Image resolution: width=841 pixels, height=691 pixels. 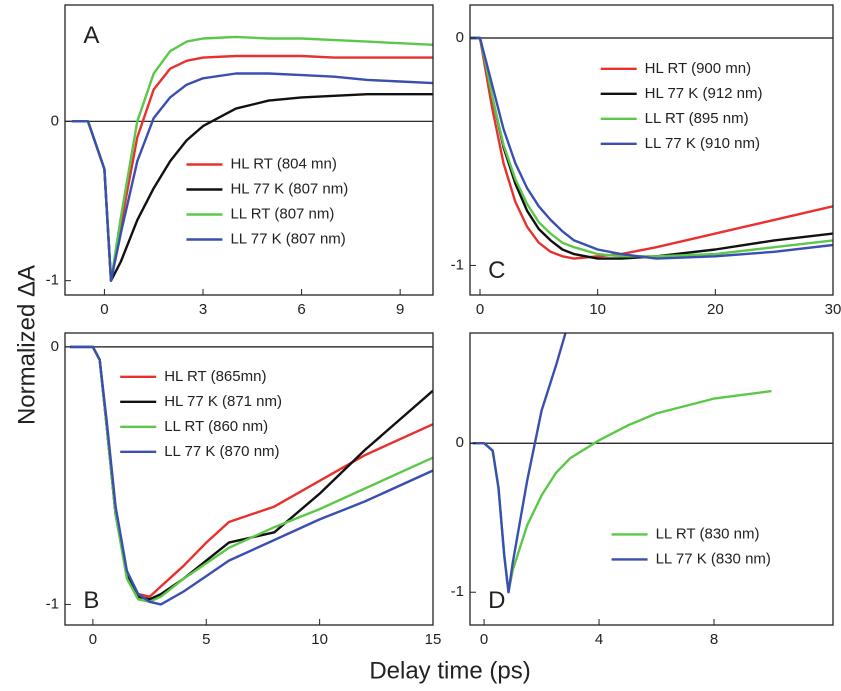 I want to click on legend-label: LL RT (807 nm), so click(x=282, y=213).